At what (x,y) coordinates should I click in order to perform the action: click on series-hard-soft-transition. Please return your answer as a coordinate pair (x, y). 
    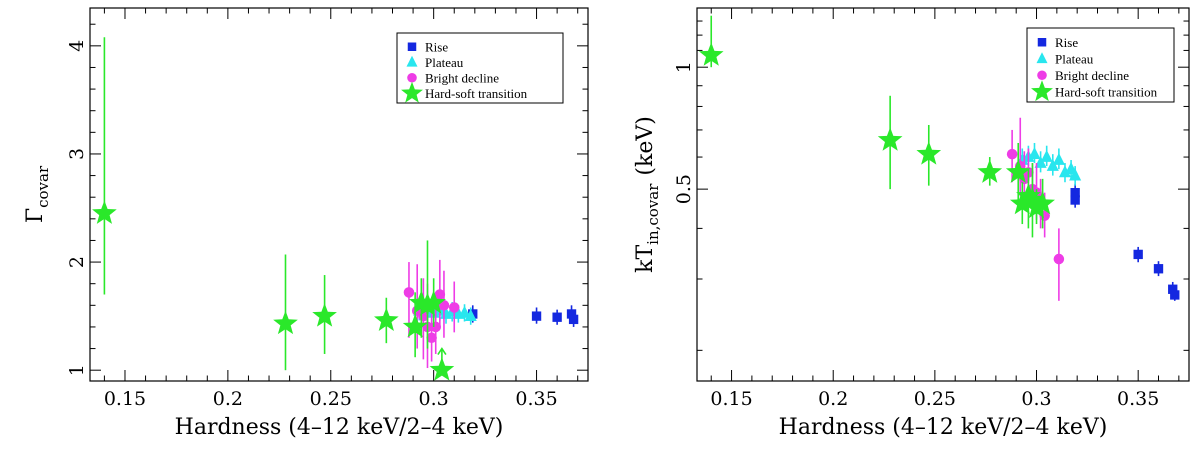
    Looking at the image, I should click on (876, 126).